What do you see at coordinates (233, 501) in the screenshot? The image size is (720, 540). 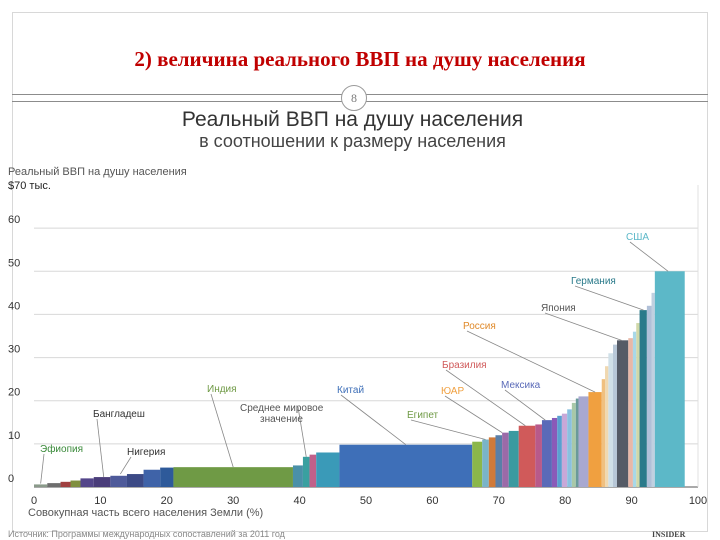 I see `x-tick-label: 30` at bounding box center [233, 501].